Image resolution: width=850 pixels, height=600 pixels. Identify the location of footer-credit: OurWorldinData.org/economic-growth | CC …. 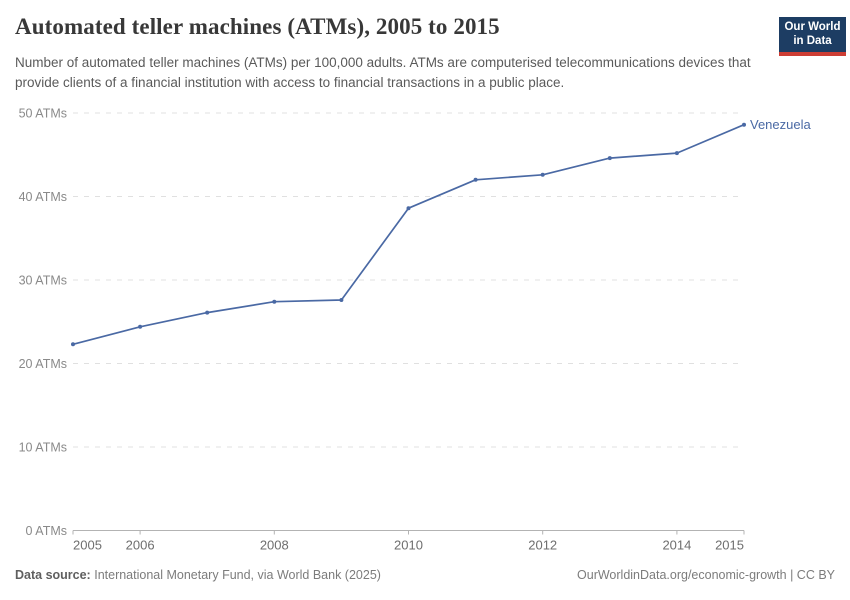
(706, 575).